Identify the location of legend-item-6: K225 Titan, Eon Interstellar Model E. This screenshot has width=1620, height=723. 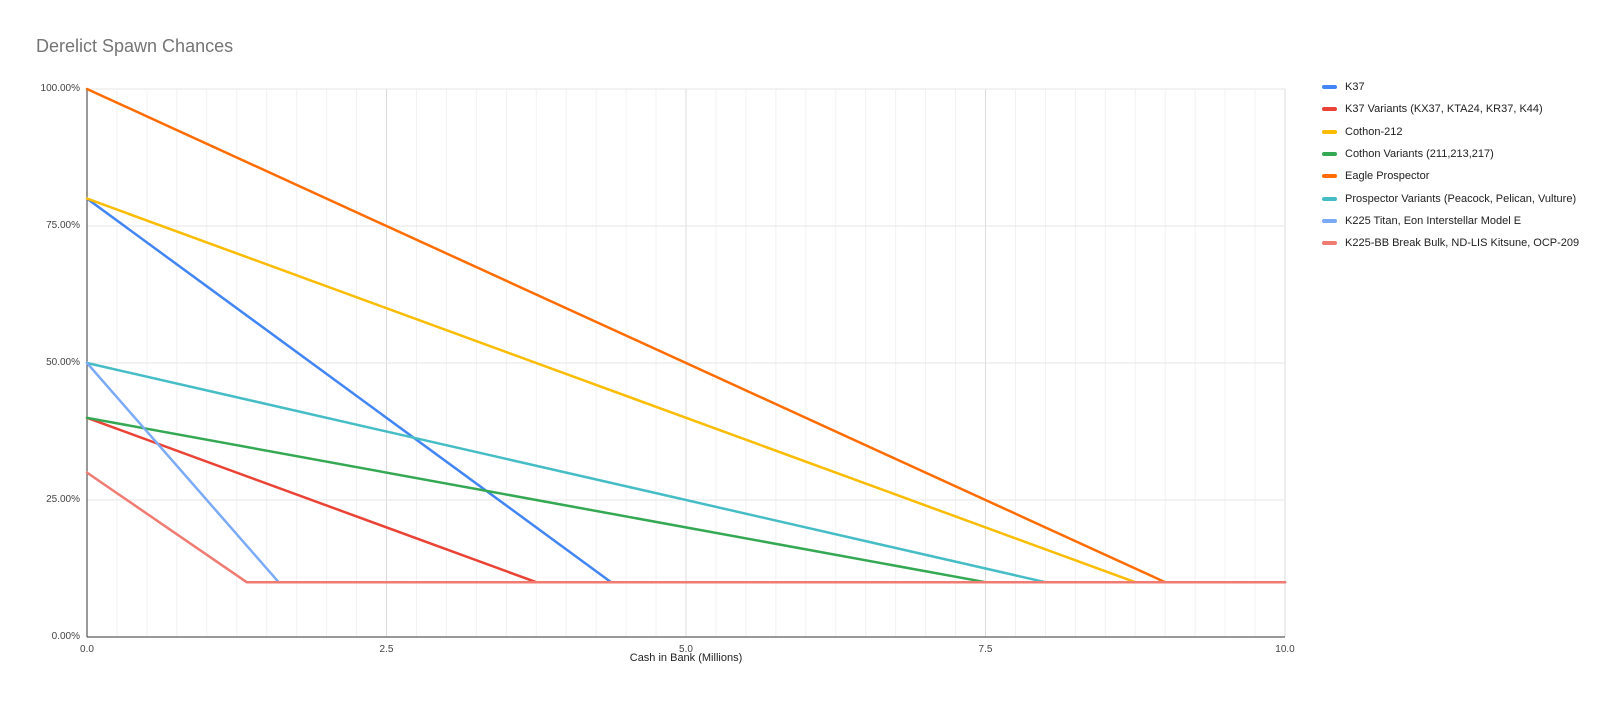
(1421, 221).